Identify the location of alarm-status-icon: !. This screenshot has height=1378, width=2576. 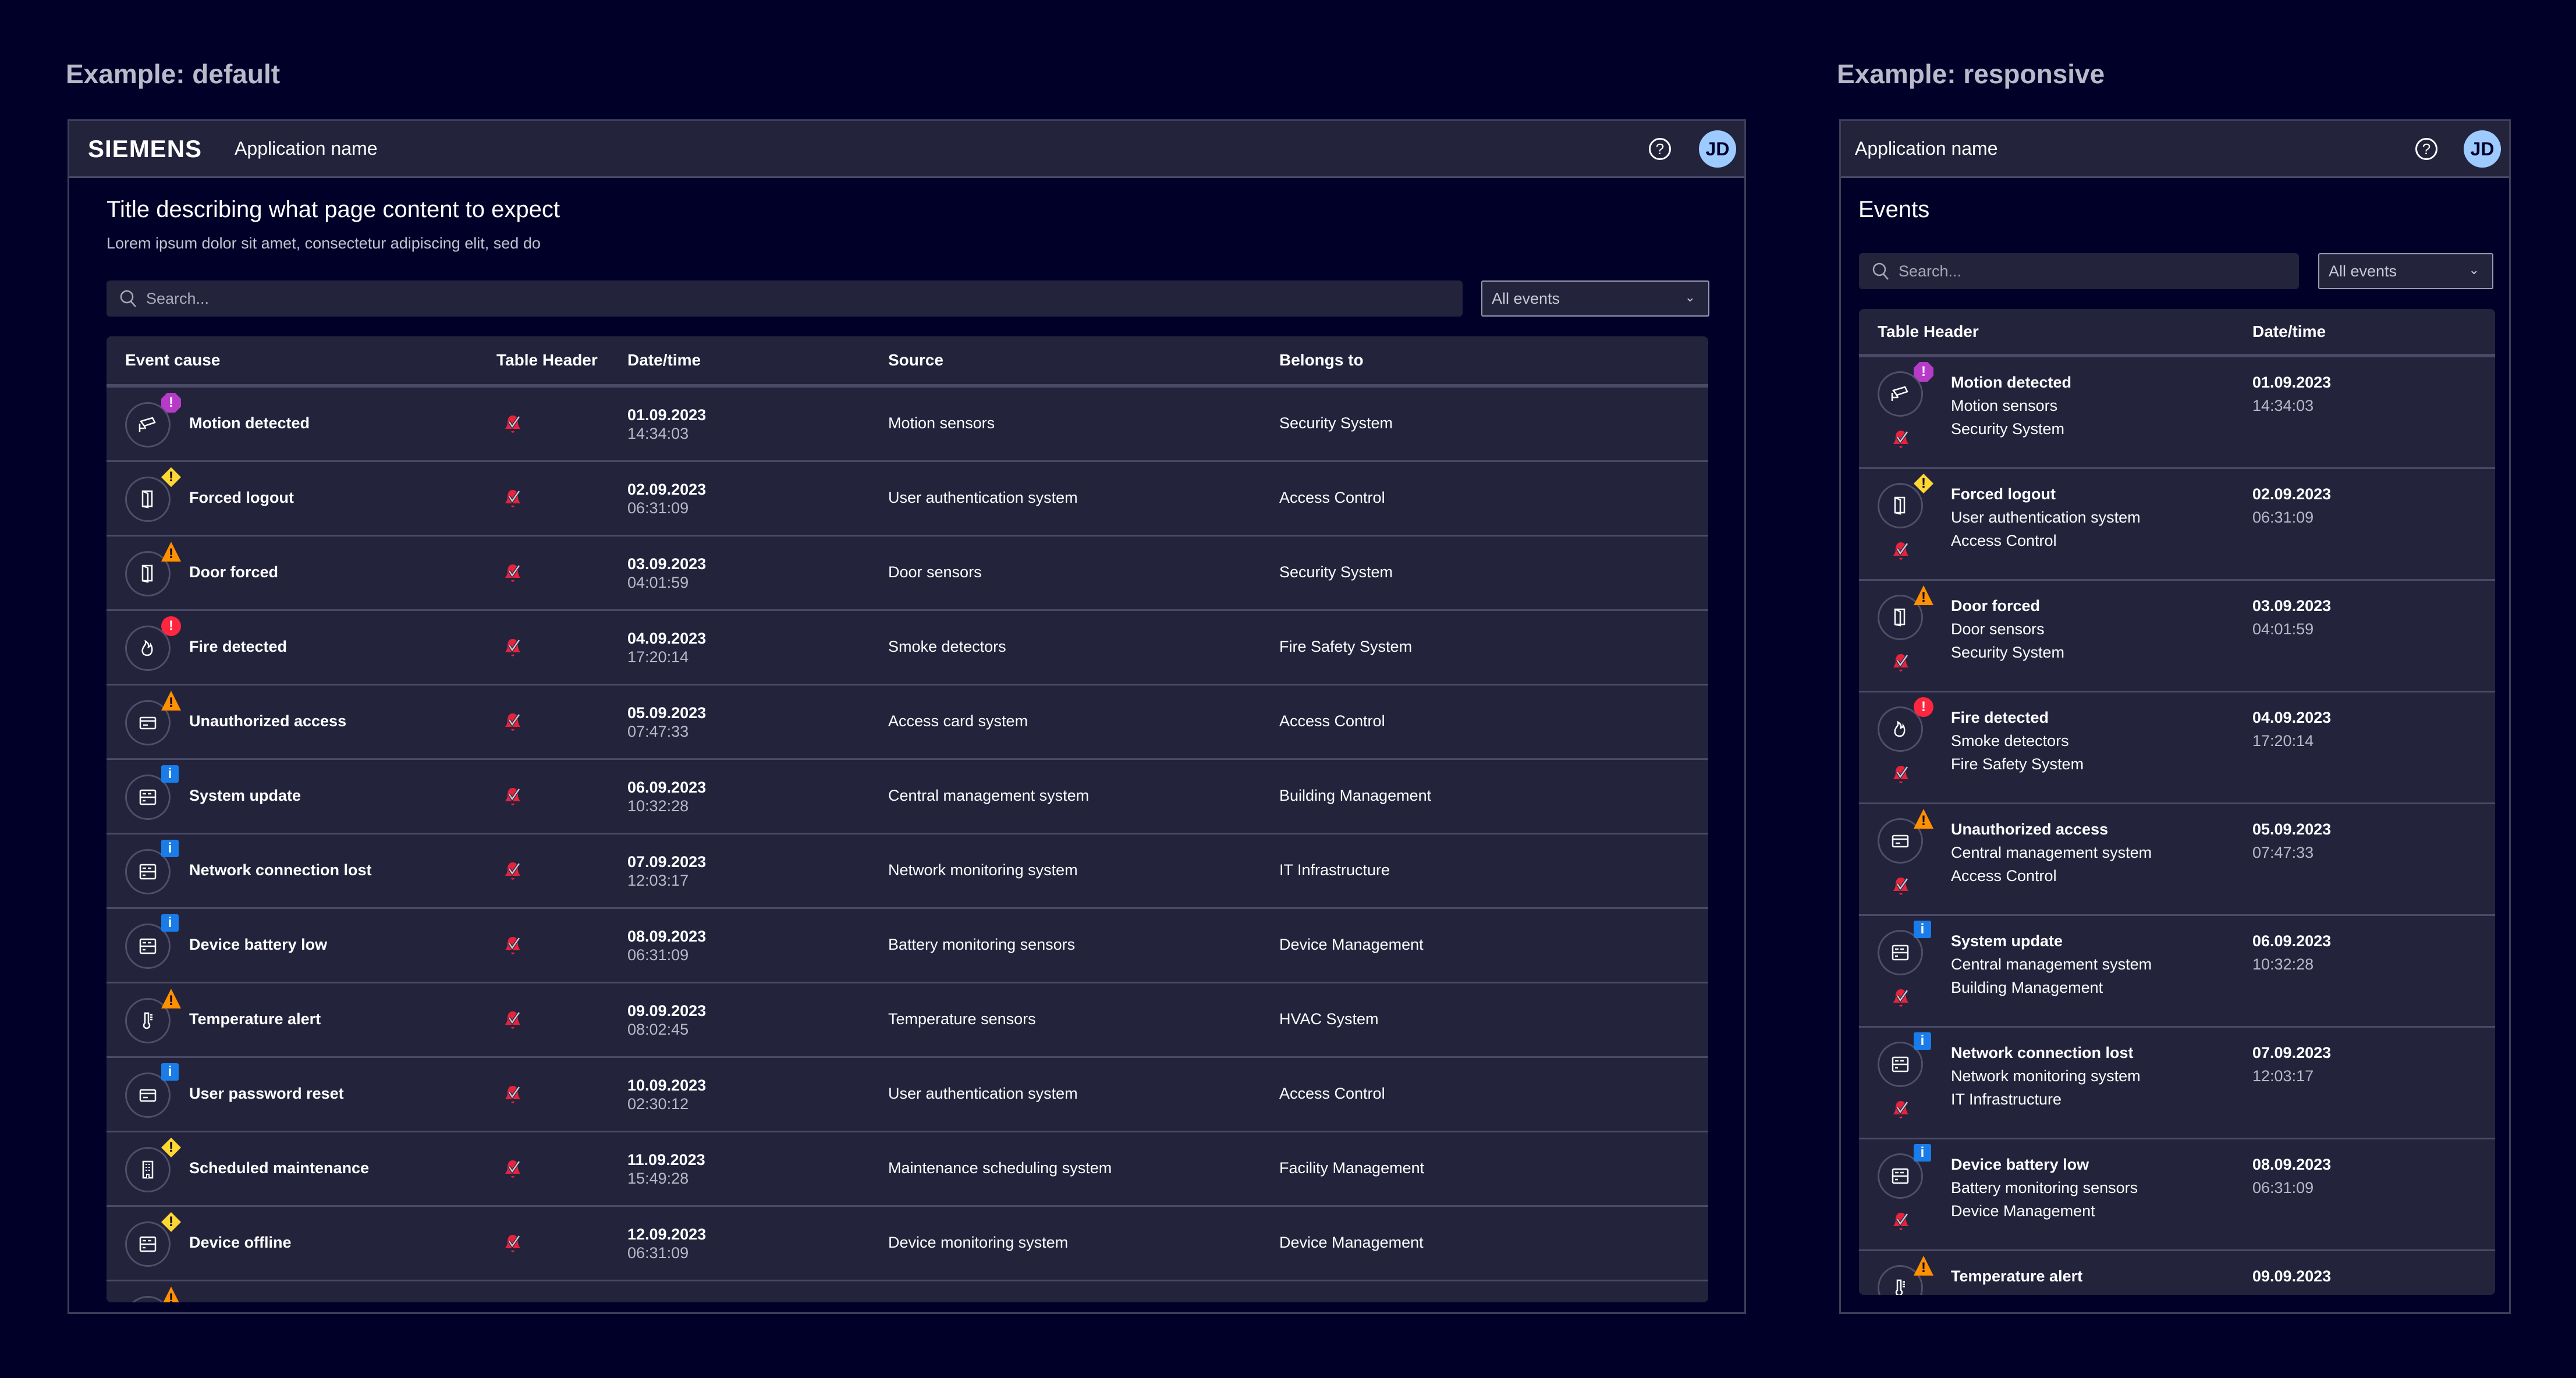
(1924, 707).